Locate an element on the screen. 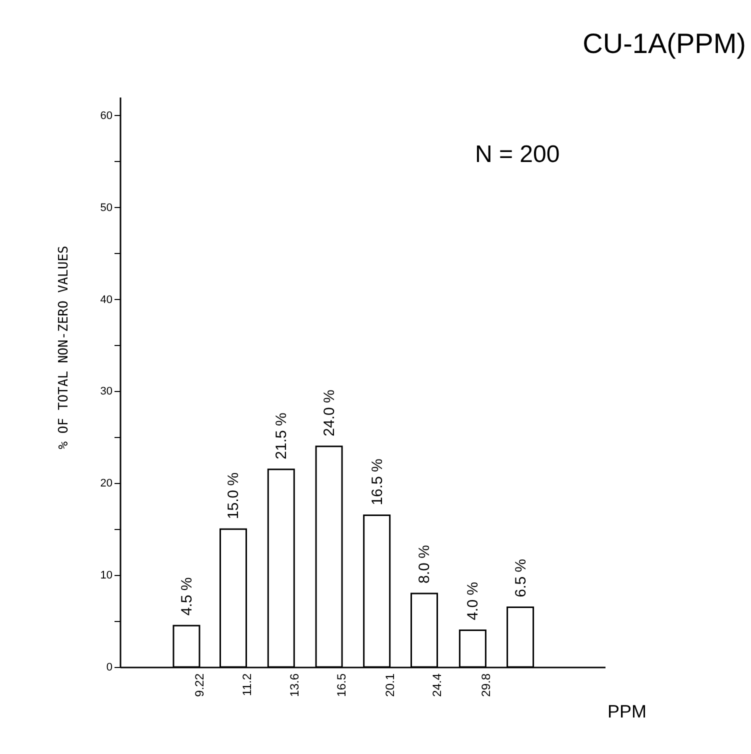 The image size is (751, 754). y-tick-label: 50 is located at coordinates (106, 208).